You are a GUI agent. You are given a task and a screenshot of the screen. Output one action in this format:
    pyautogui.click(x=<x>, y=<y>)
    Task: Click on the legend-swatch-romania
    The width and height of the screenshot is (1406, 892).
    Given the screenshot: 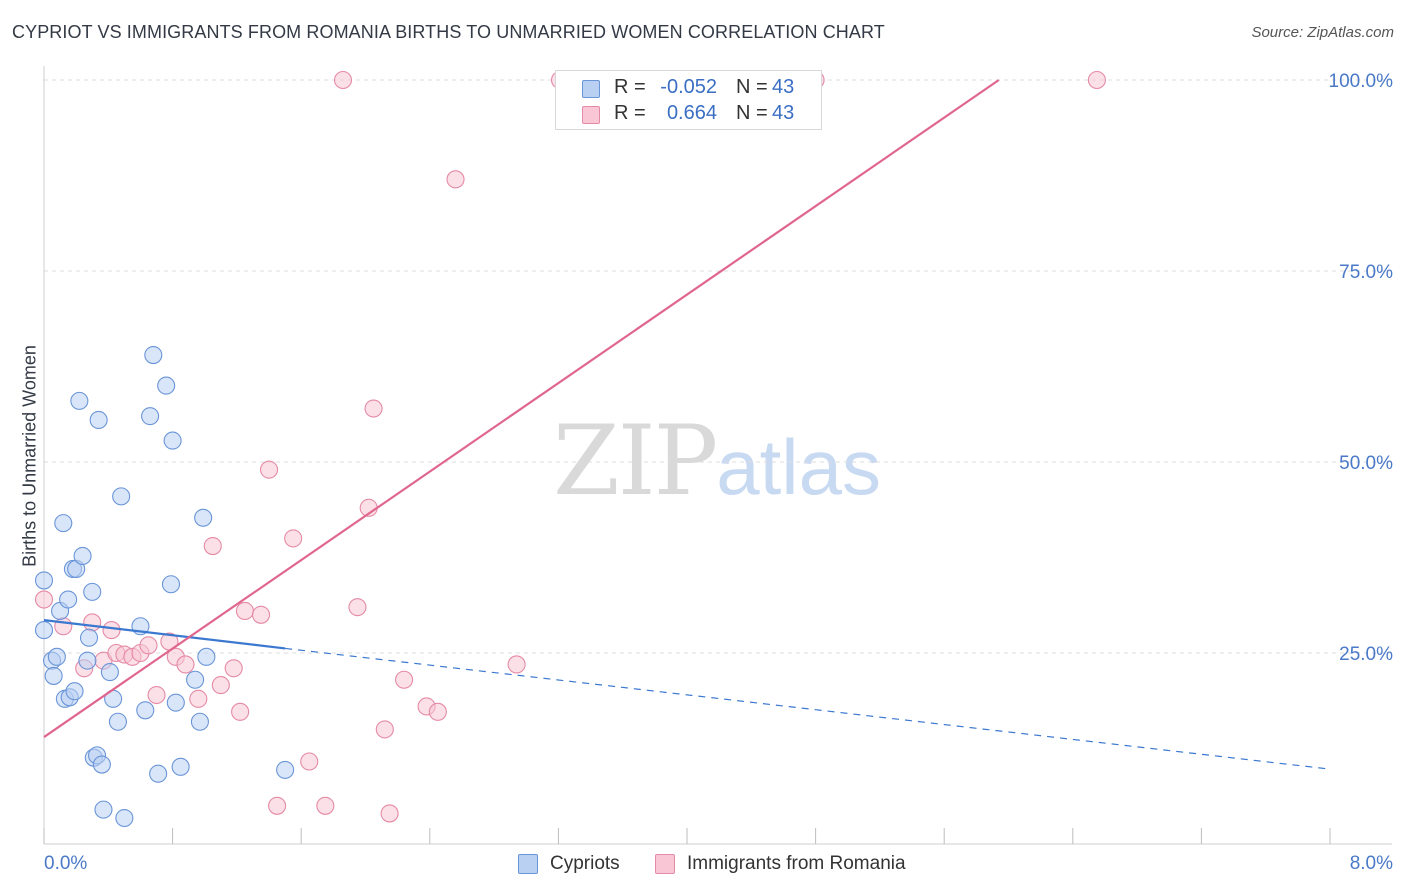 What is the action you would take?
    pyautogui.click(x=665, y=864)
    